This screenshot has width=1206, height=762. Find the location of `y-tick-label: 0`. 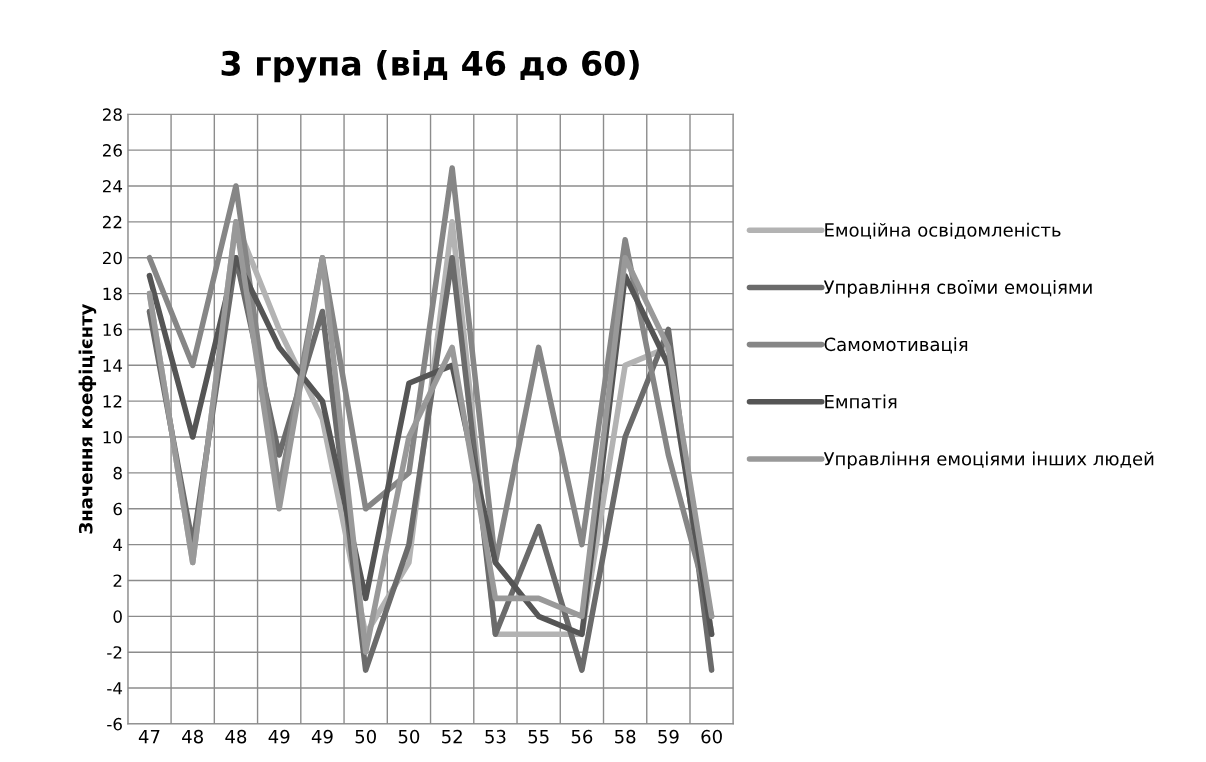

y-tick-label: 0 is located at coordinates (117, 616).